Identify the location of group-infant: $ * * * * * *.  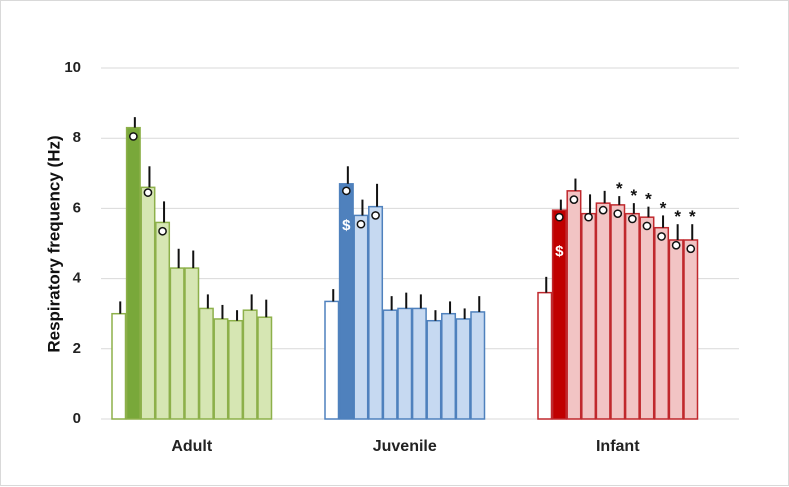
(618, 299).